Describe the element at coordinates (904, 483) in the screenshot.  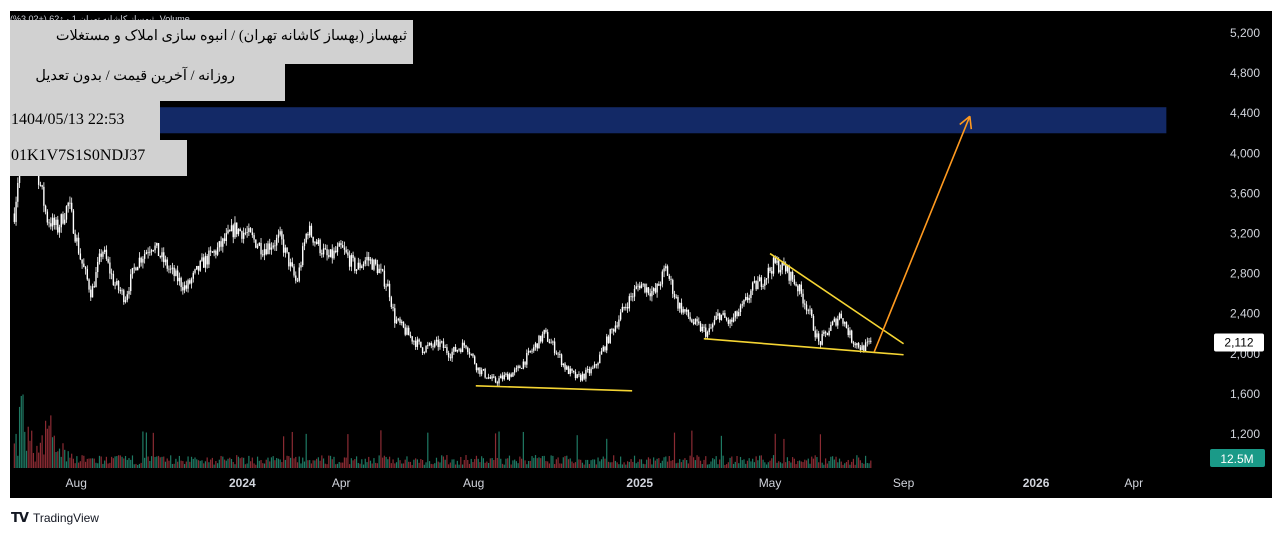
I see `time-tick-label: Sep` at that location.